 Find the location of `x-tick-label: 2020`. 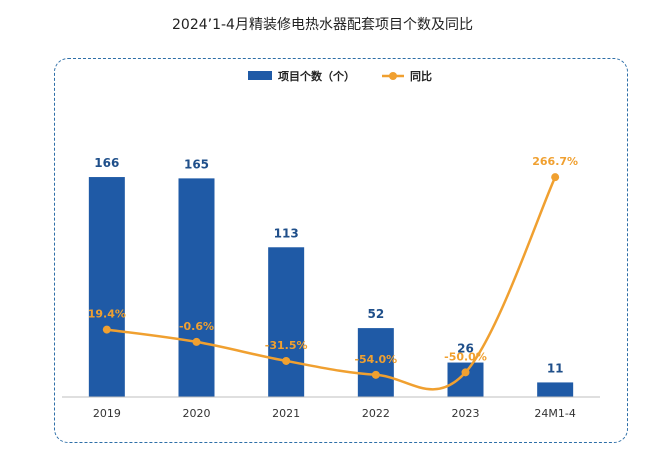

x-tick-label: 2020 is located at coordinates (197, 413).